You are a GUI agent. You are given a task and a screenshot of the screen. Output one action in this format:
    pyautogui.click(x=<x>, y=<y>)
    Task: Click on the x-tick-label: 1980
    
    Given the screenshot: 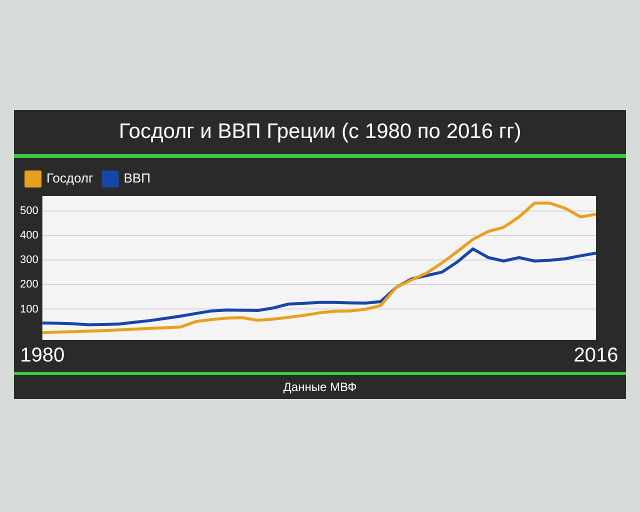 What is the action you would take?
    pyautogui.click(x=42, y=355)
    